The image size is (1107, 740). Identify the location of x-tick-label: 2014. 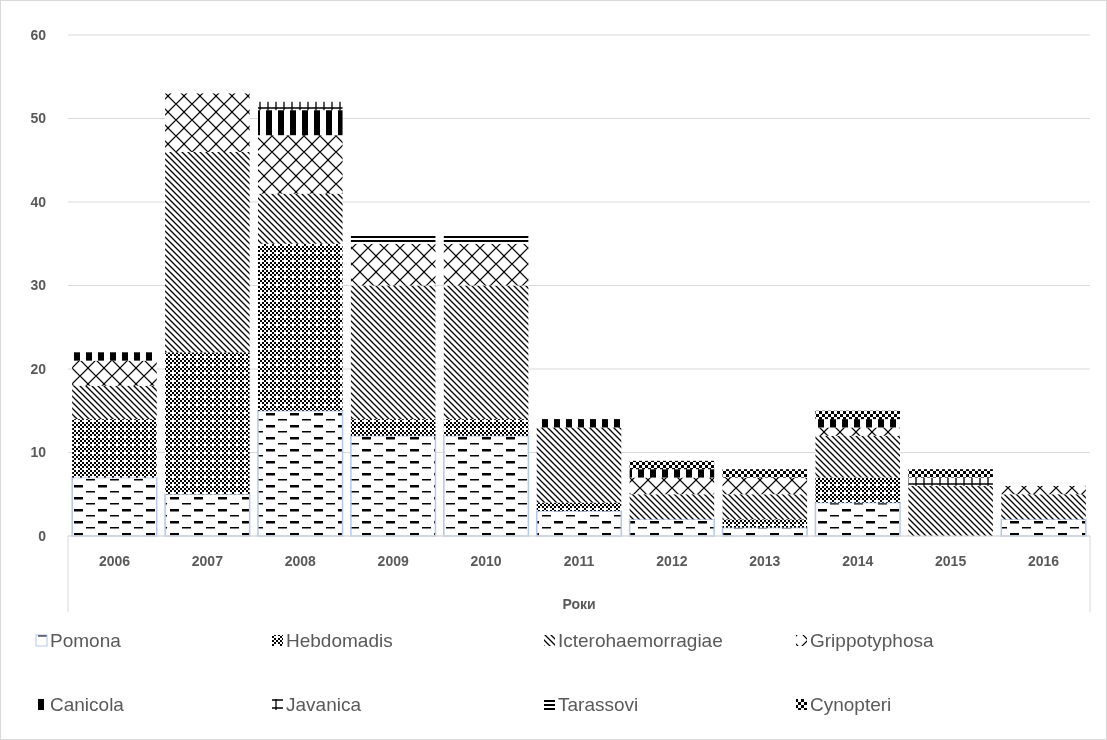
(858, 561).